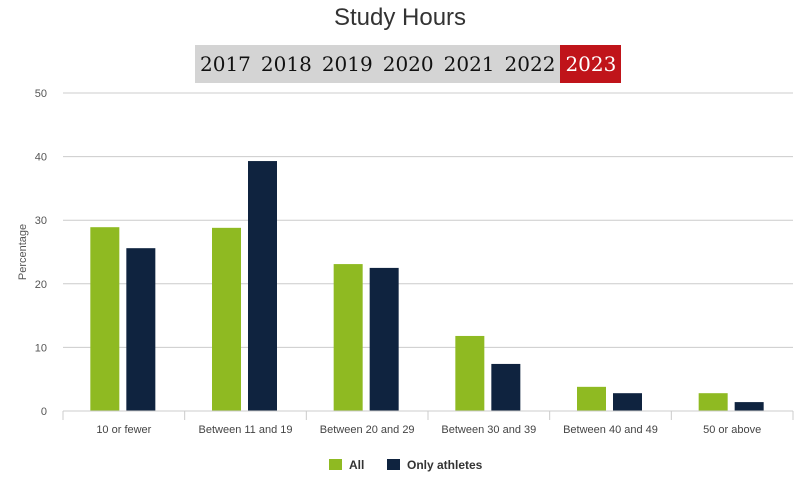 This screenshot has height=477, width=800. Describe the element at coordinates (591, 64) in the screenshot. I see `year-tab-2023: 2023` at that location.